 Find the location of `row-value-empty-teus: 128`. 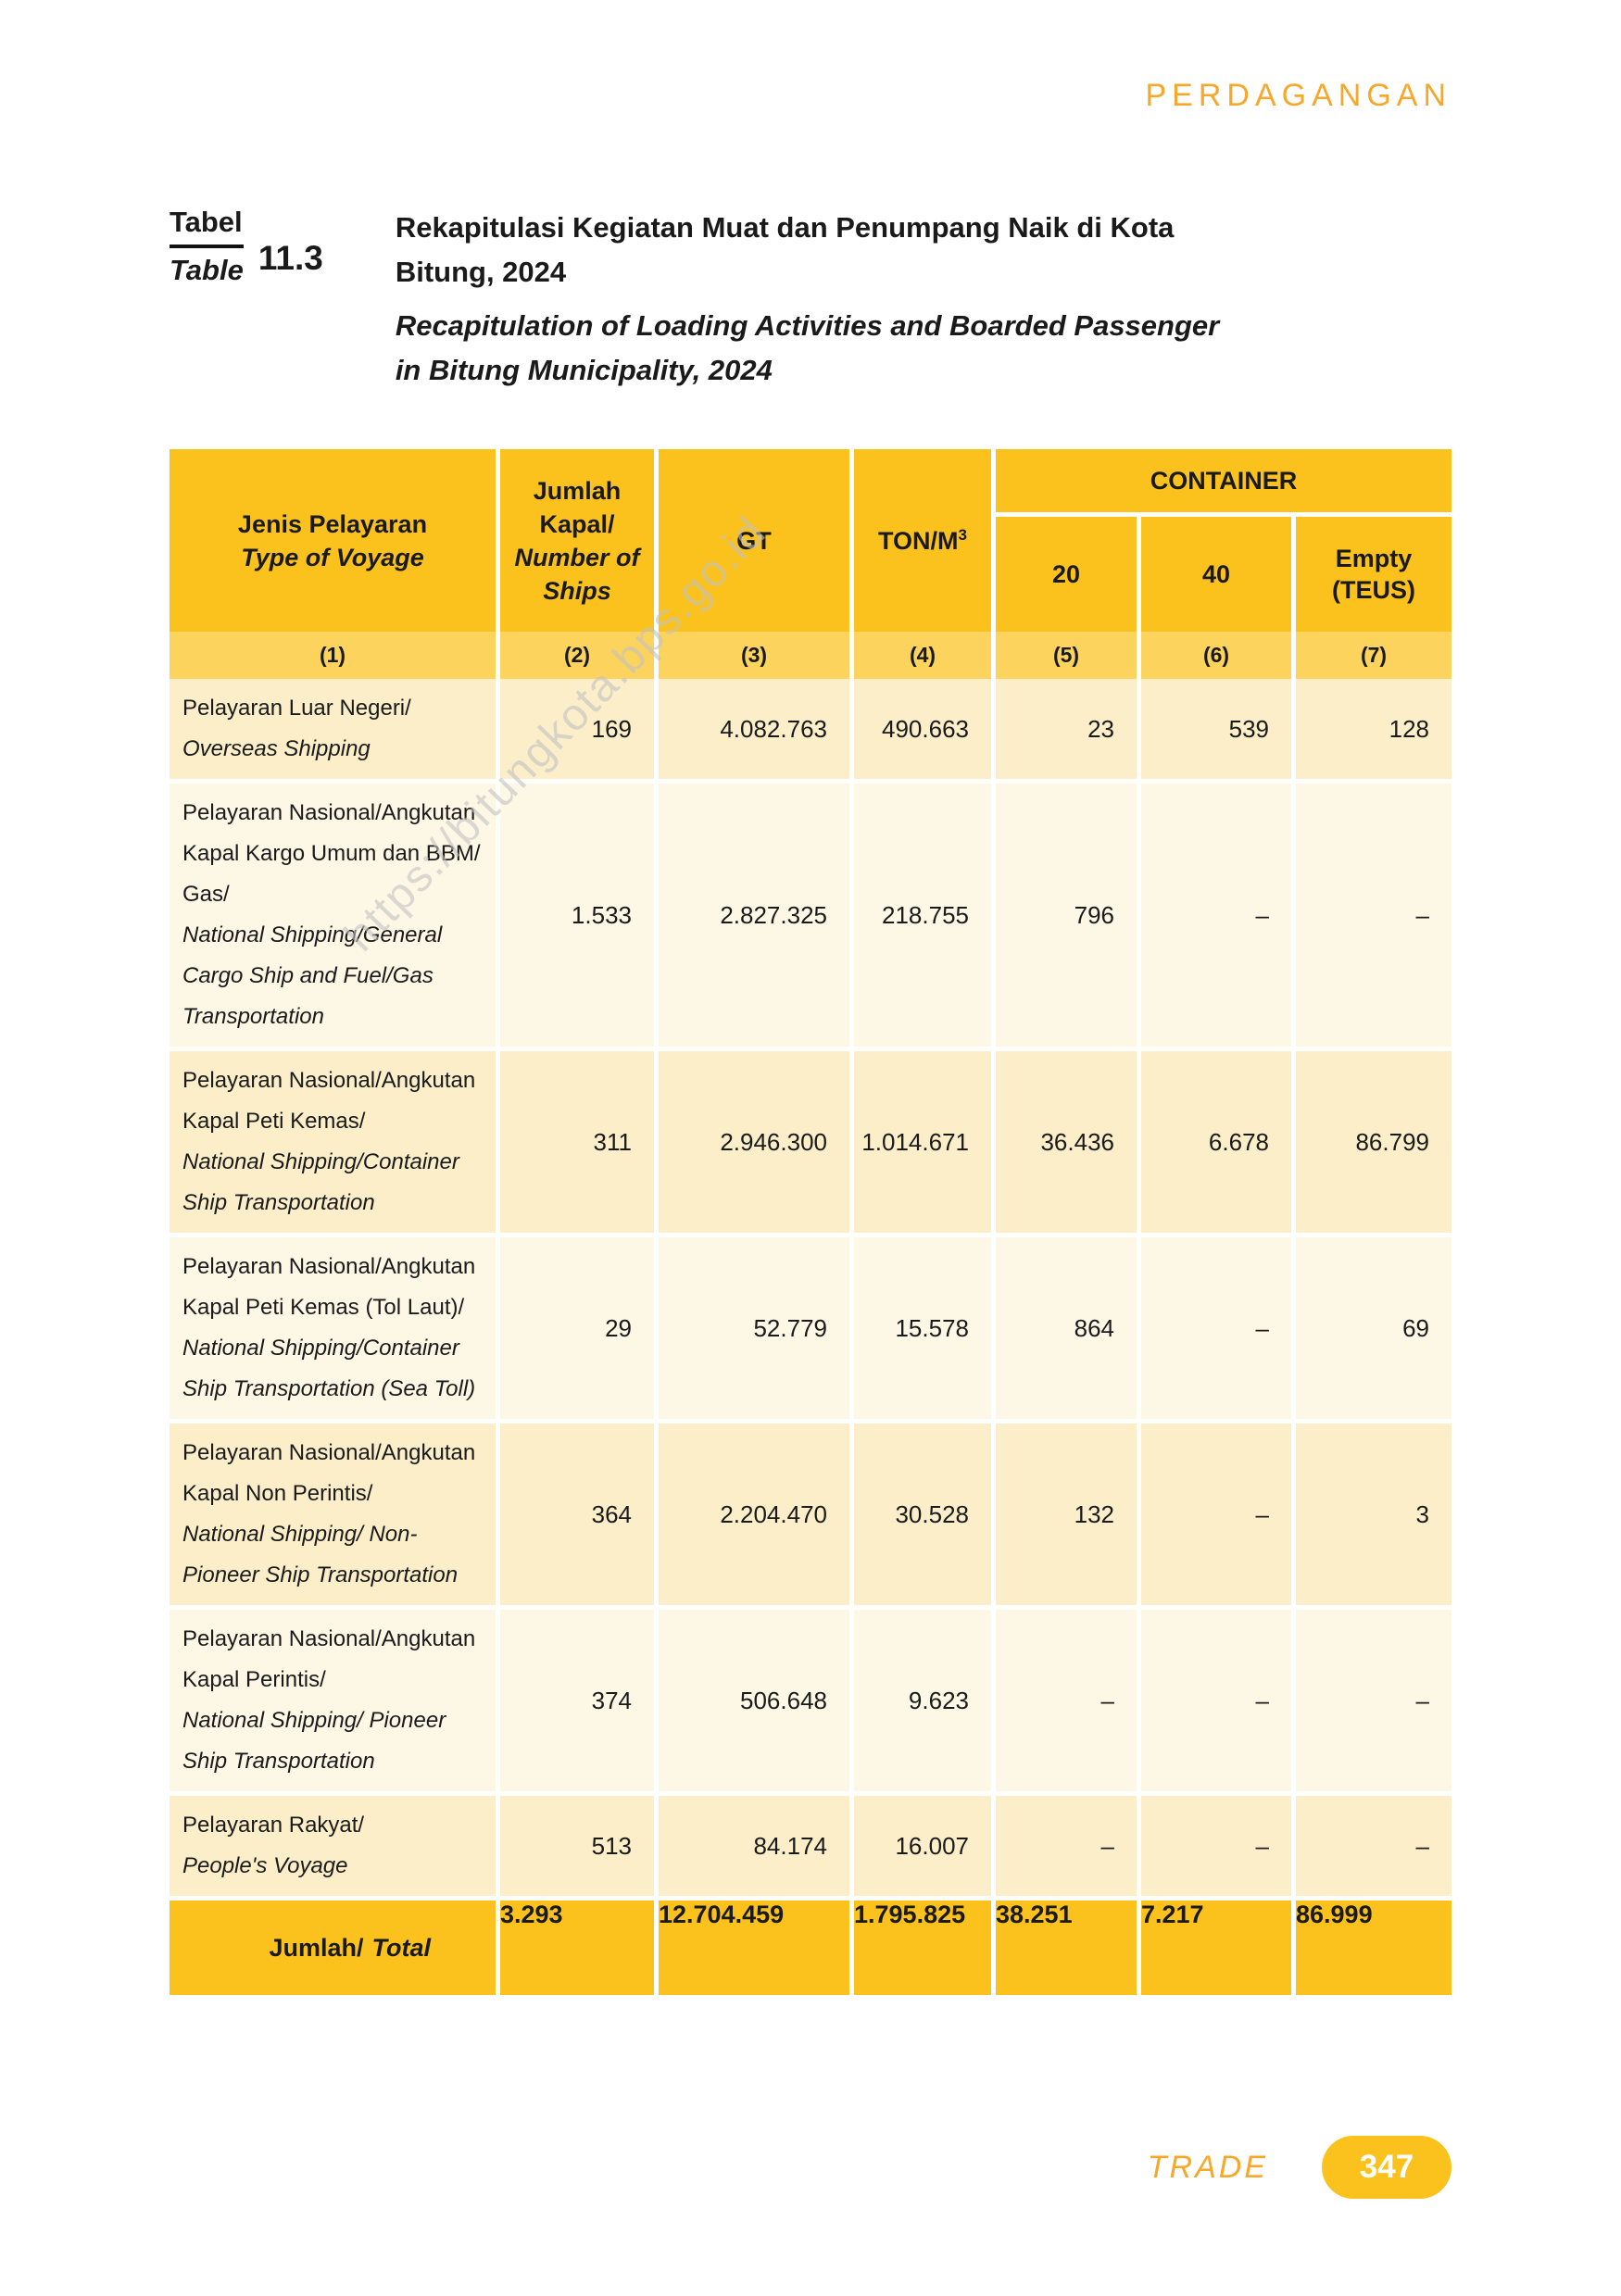

row-value-empty-teus: 128 is located at coordinates (1373, 729).